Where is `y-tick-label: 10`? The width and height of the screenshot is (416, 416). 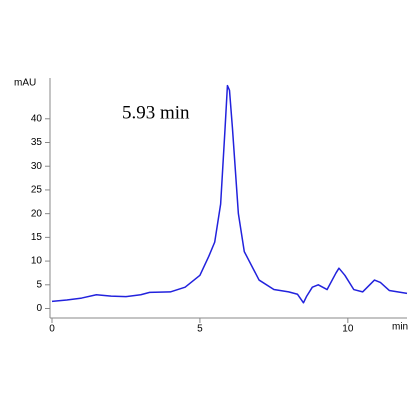 y-tick-label: 10 is located at coordinates (37, 261).